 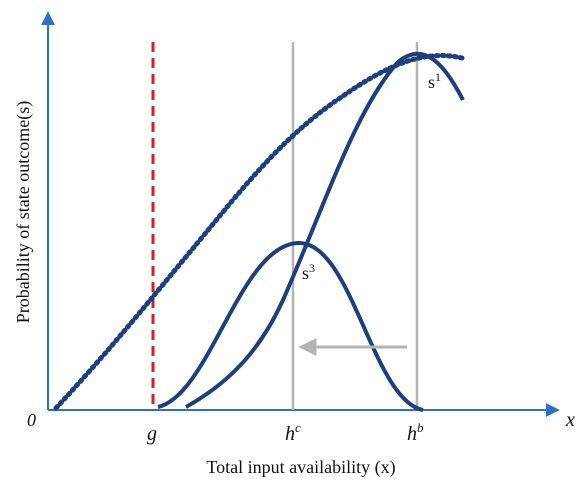 I want to click on label-s1: s1, so click(x=434, y=81).